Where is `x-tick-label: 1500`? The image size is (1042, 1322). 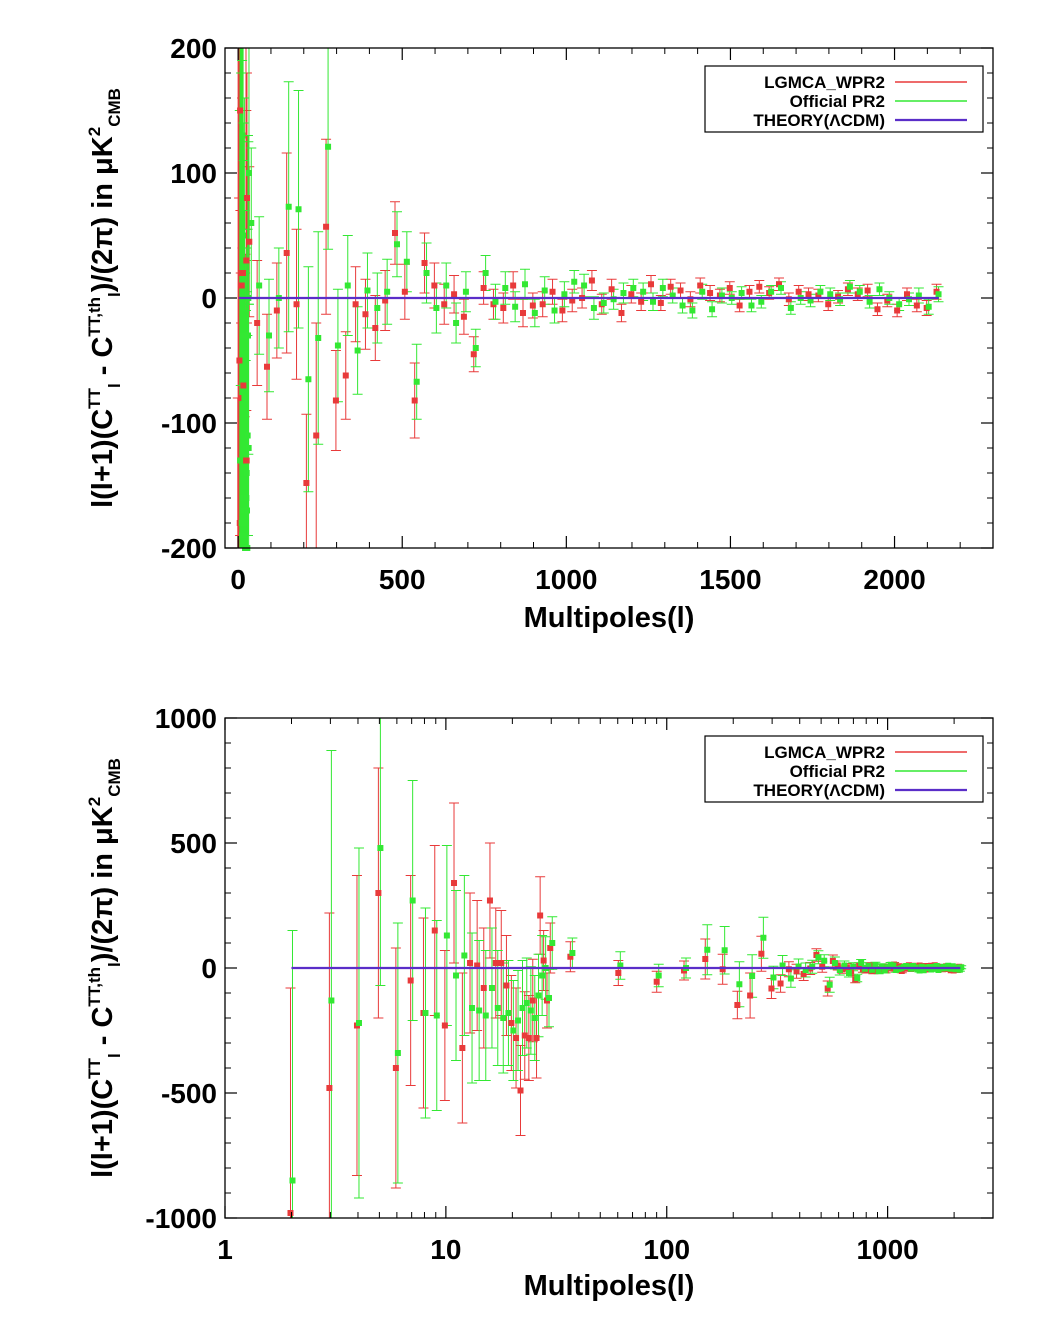 x-tick-label: 1500 is located at coordinates (730, 579).